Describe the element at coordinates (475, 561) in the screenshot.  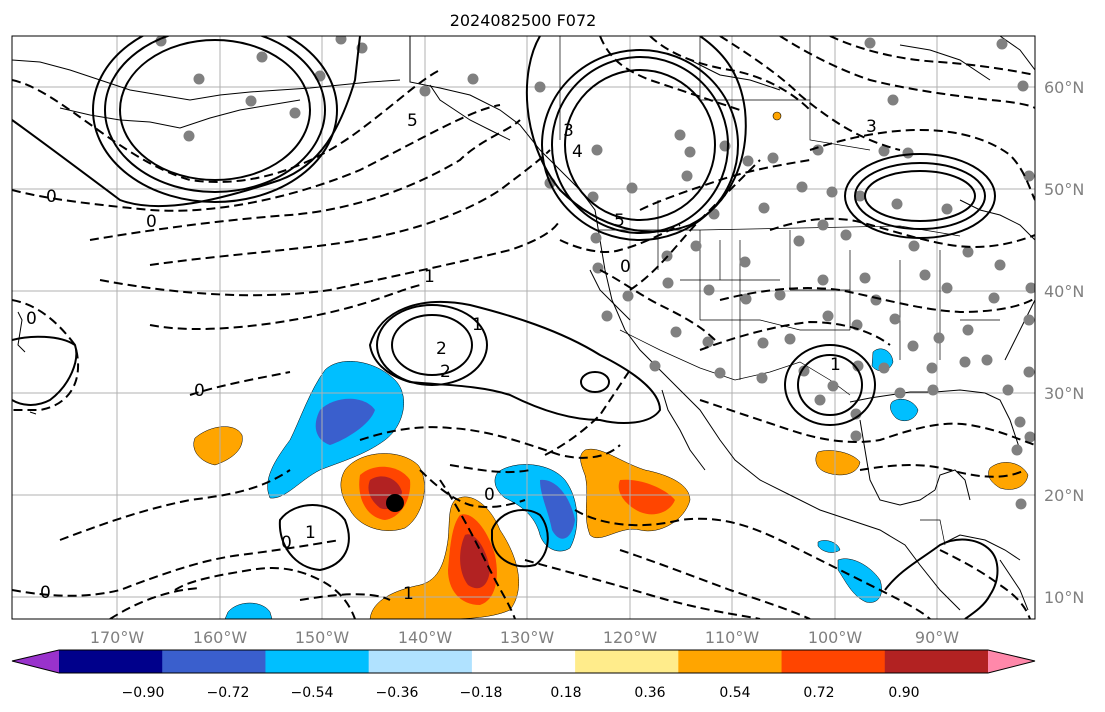
I see `shade-darkred-south` at that location.